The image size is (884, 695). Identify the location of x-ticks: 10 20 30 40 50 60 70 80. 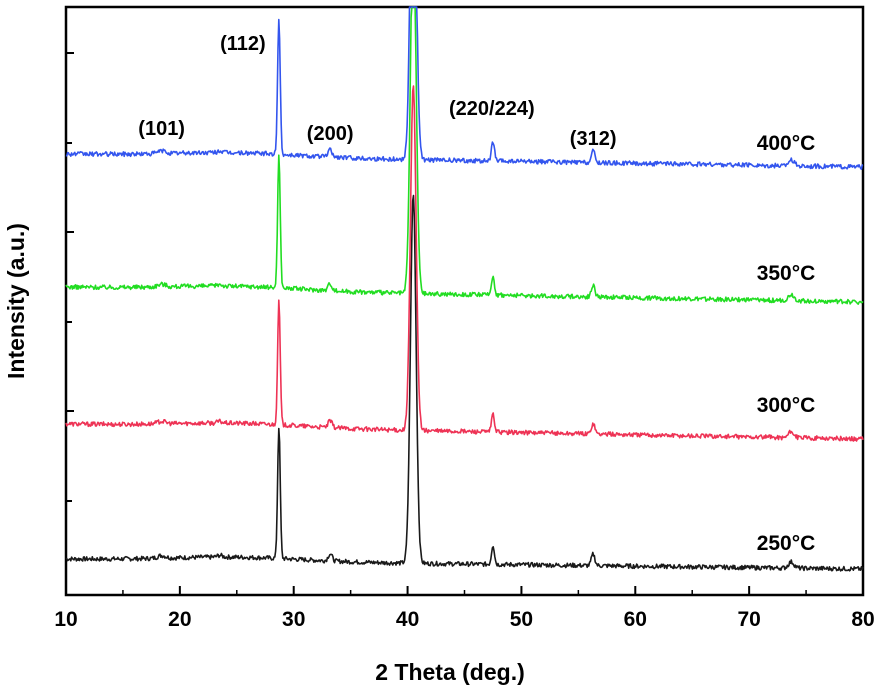
(464, 608).